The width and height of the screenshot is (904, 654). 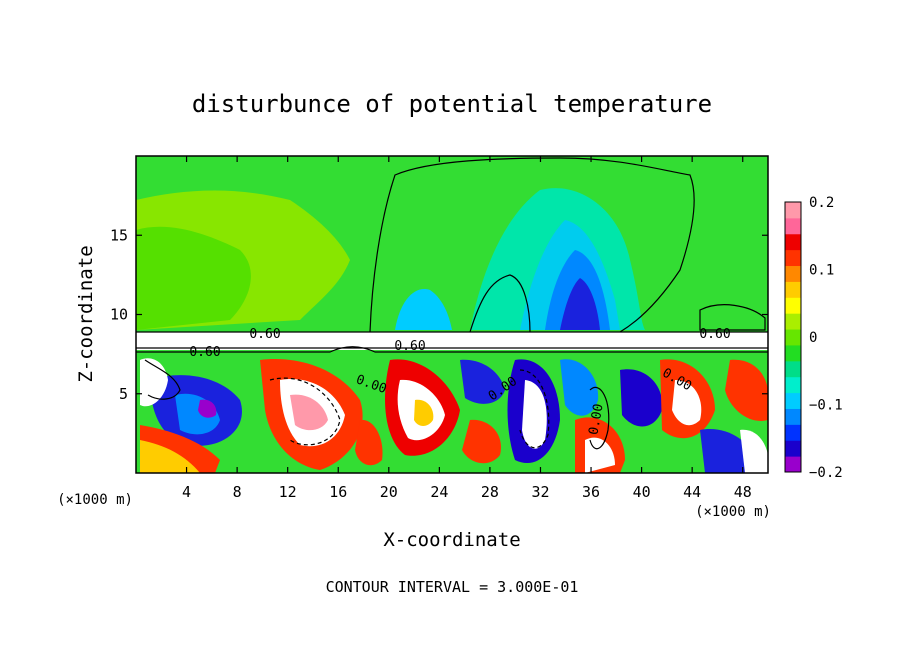 What do you see at coordinates (452, 104) in the screenshot?
I see `chart-title: disturbunce of potential temperature` at bounding box center [452, 104].